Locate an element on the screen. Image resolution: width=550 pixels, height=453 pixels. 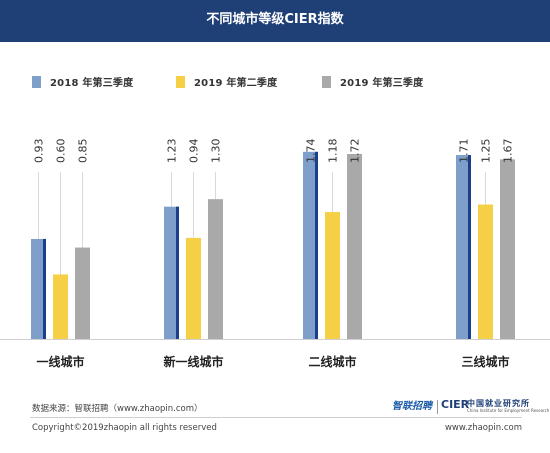
bar-tier3-2019-q2 is located at coordinates (485, 271).